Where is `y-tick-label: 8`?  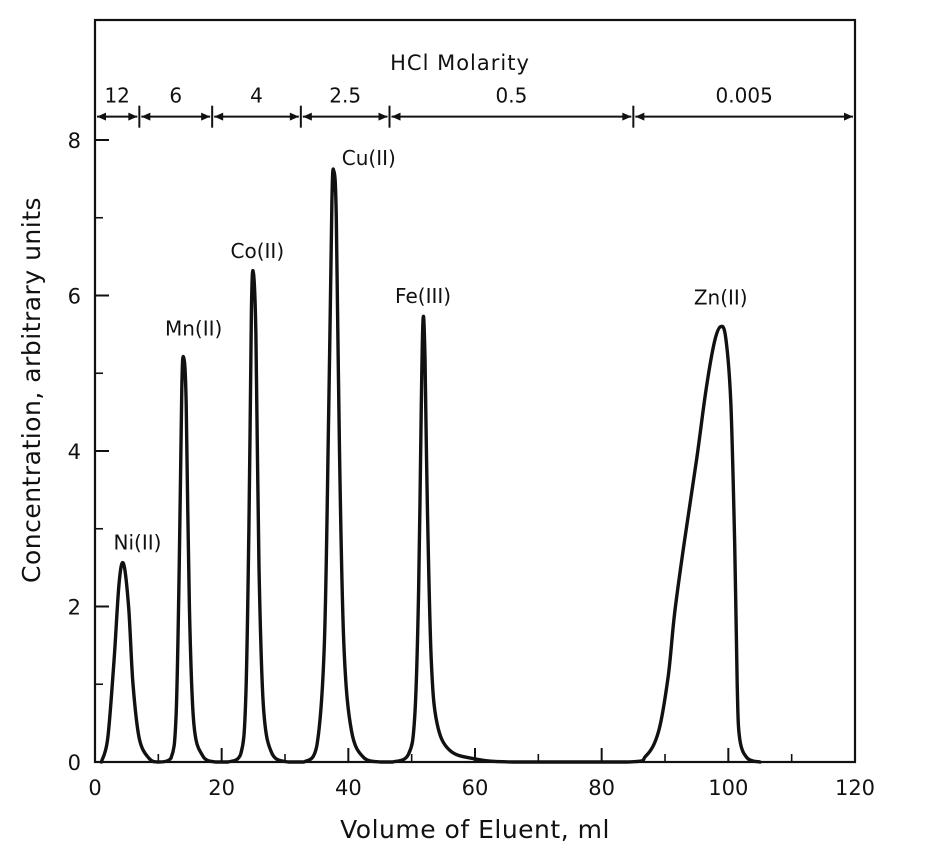 y-tick-label: 8 is located at coordinates (74, 141).